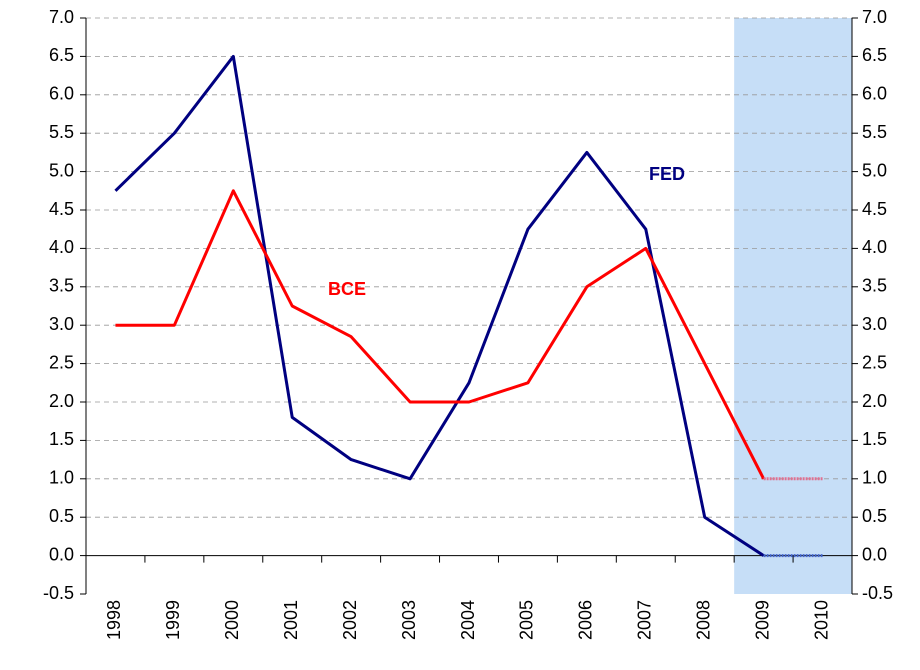 The height and width of the screenshot is (670, 920). I want to click on y-tick-label: 0.5, so click(61, 516).